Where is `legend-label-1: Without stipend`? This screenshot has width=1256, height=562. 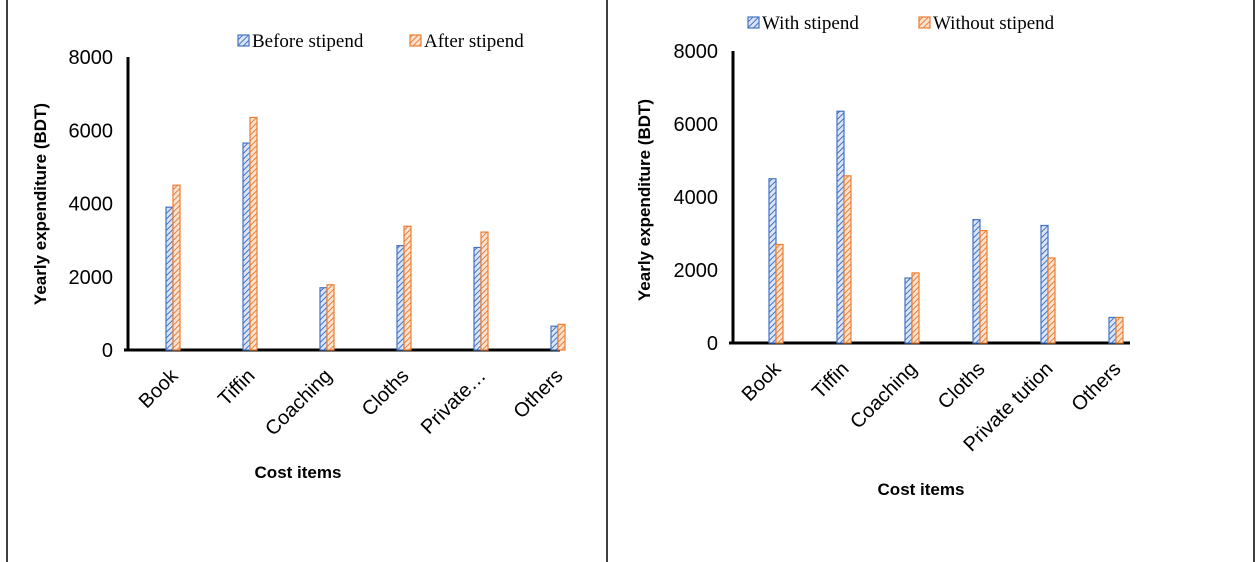
legend-label-1: Without stipend is located at coordinates (994, 23).